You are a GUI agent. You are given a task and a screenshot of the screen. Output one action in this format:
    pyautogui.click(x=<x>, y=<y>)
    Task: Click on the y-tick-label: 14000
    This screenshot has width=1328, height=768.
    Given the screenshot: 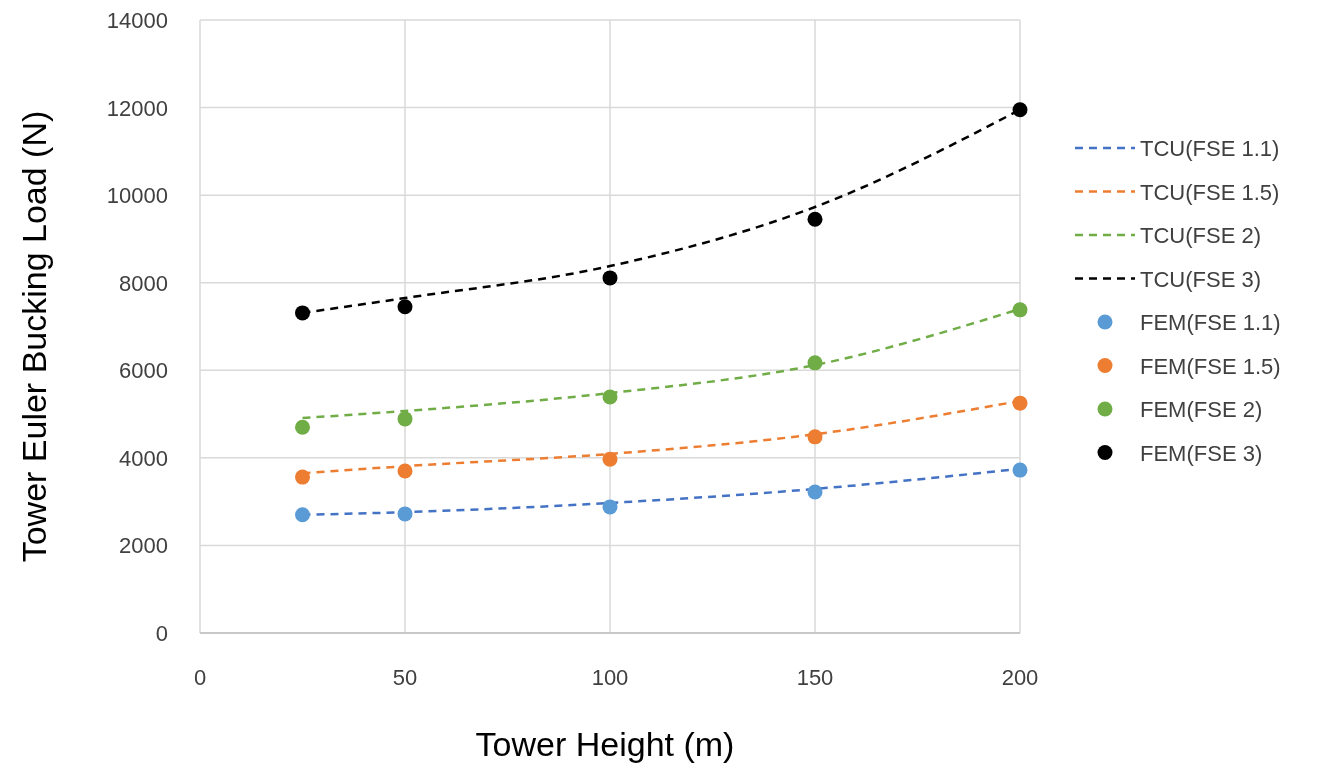 What is the action you would take?
    pyautogui.click(x=137, y=20)
    